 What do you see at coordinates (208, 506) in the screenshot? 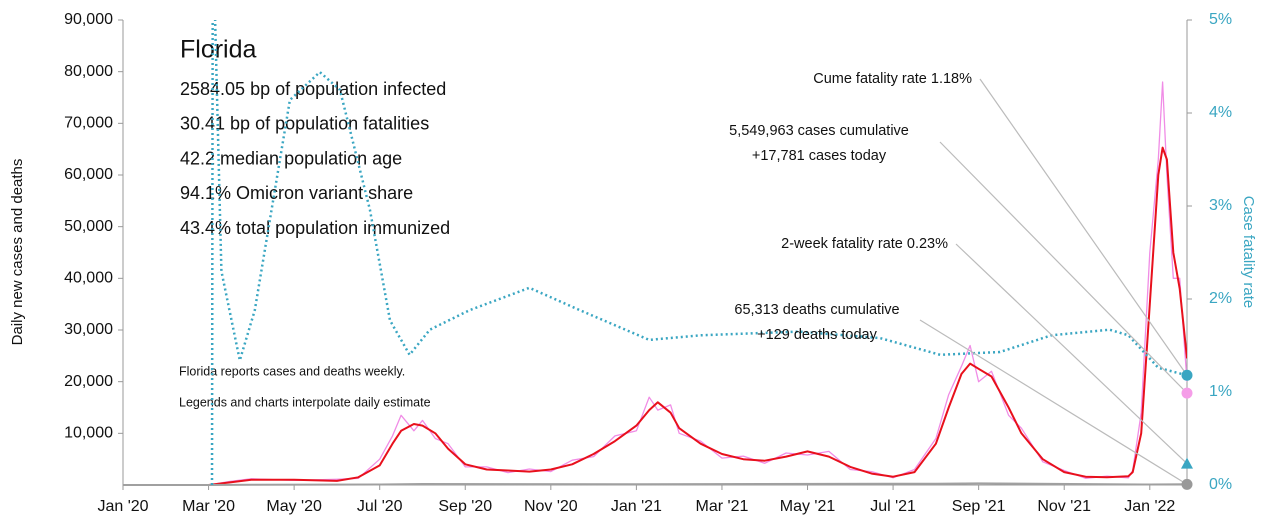
I see `x-tick-label: Mar '20` at bounding box center [208, 506].